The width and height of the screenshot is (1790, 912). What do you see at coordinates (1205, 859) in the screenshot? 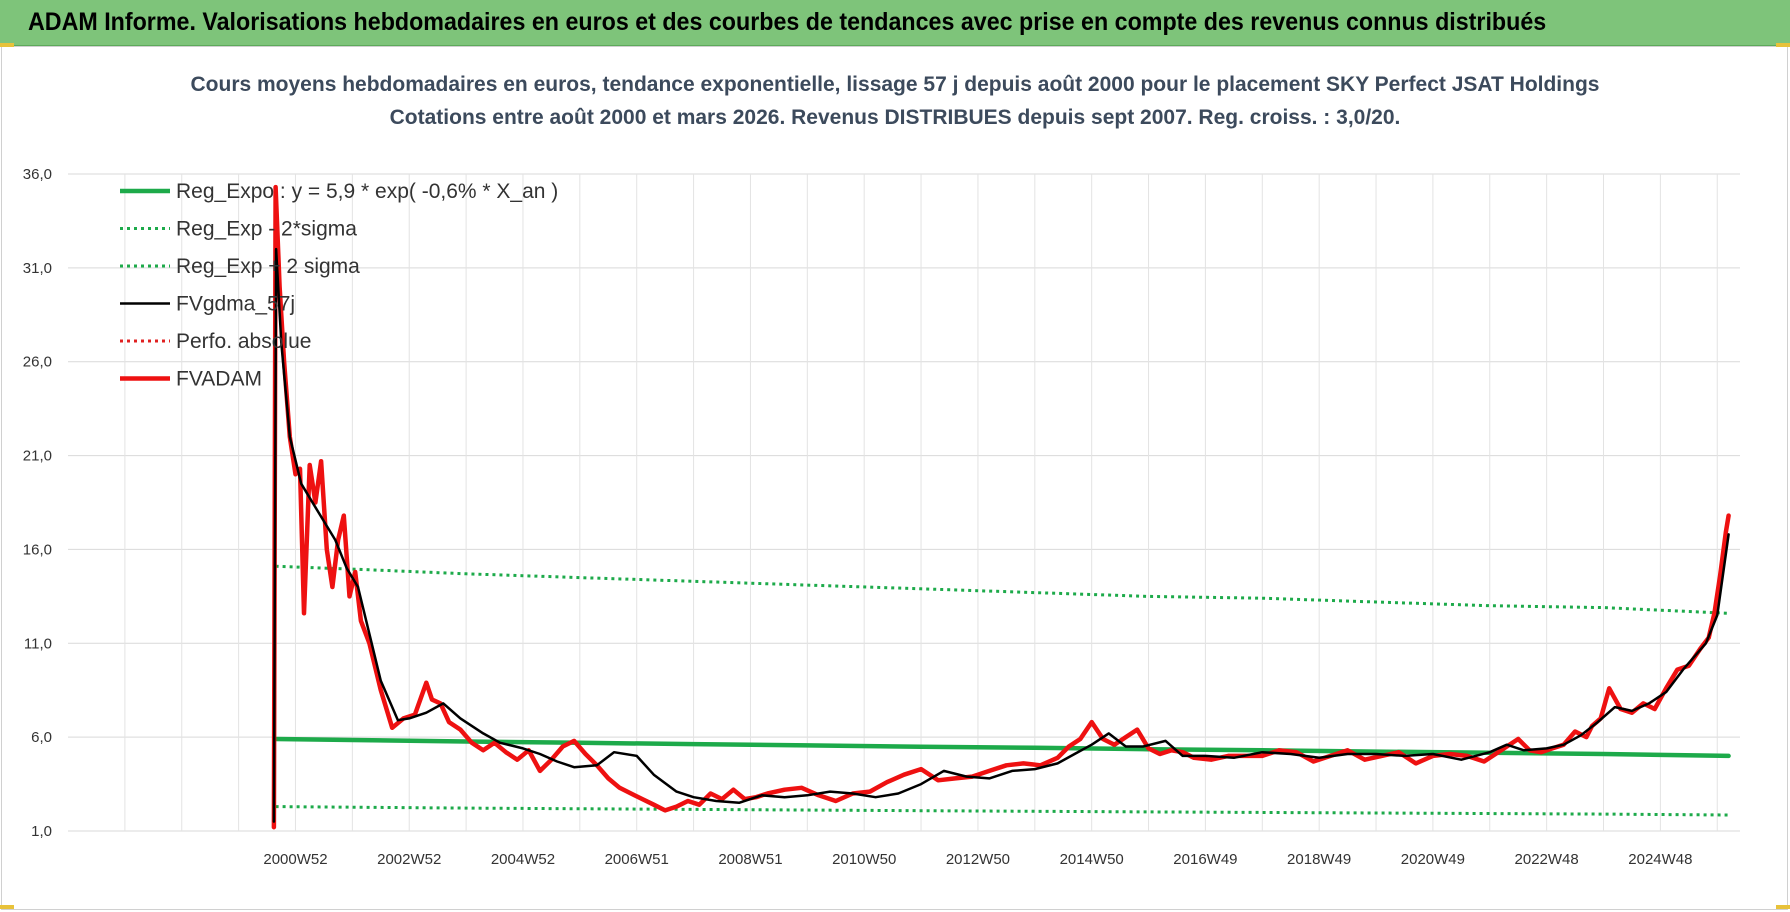
I see `x-tick-label: 2016W49` at bounding box center [1205, 859].